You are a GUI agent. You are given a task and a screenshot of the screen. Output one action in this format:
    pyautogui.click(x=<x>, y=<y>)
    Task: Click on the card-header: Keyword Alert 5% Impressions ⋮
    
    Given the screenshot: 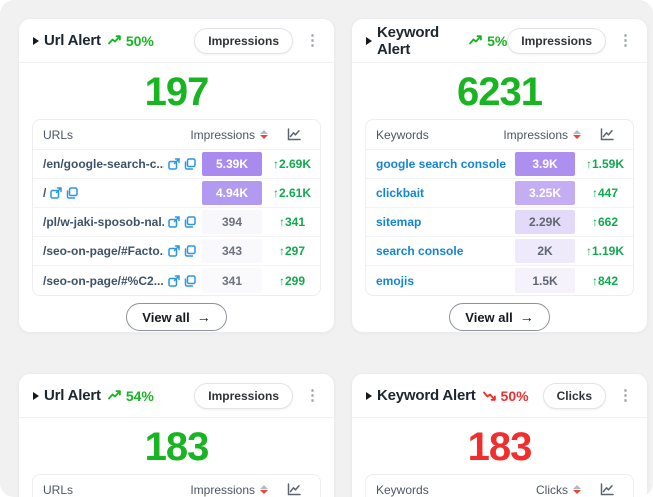 What is the action you would take?
    pyautogui.click(x=499, y=41)
    